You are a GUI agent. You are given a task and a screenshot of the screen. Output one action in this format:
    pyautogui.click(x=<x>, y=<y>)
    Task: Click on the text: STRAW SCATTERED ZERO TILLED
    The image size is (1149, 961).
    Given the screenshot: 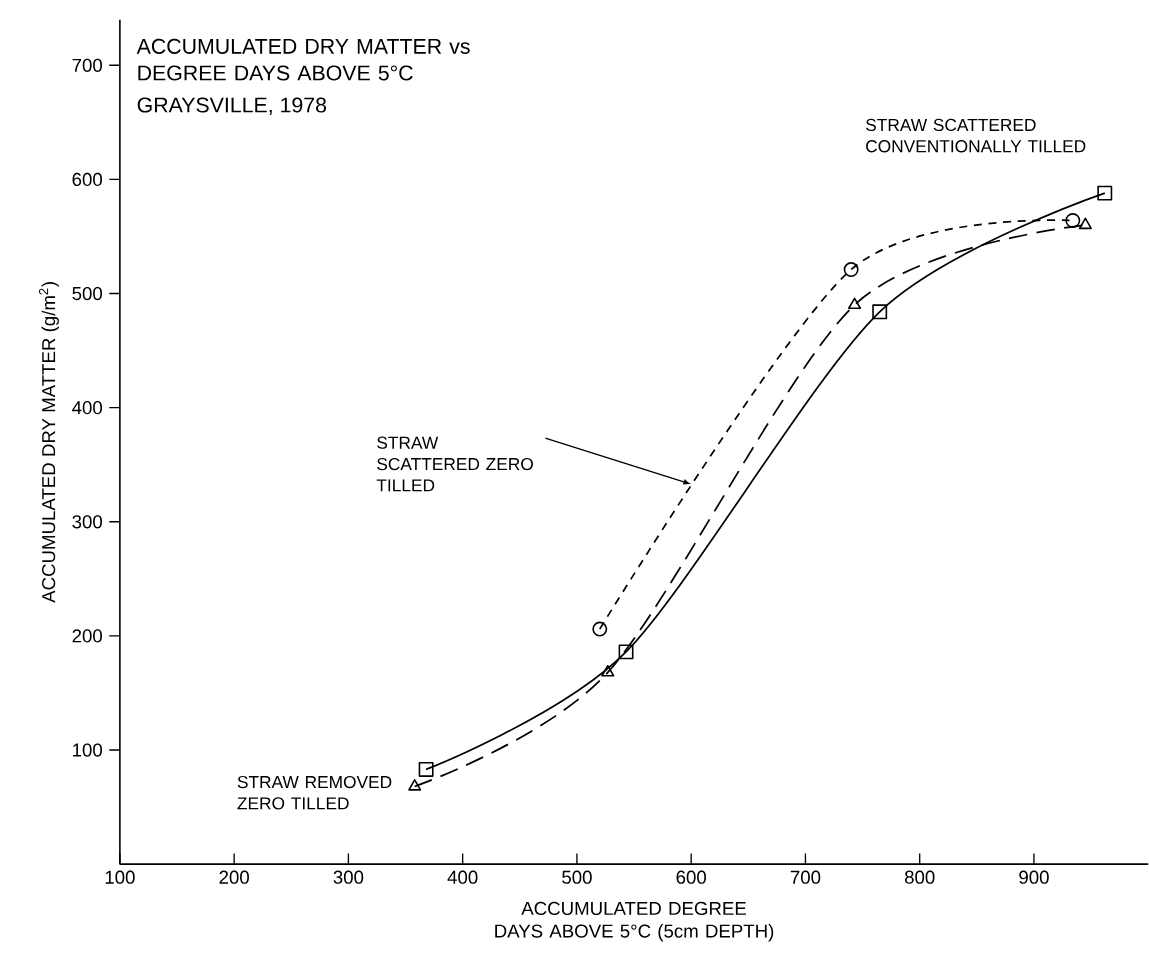 What is the action you would take?
    pyautogui.click(x=454, y=464)
    